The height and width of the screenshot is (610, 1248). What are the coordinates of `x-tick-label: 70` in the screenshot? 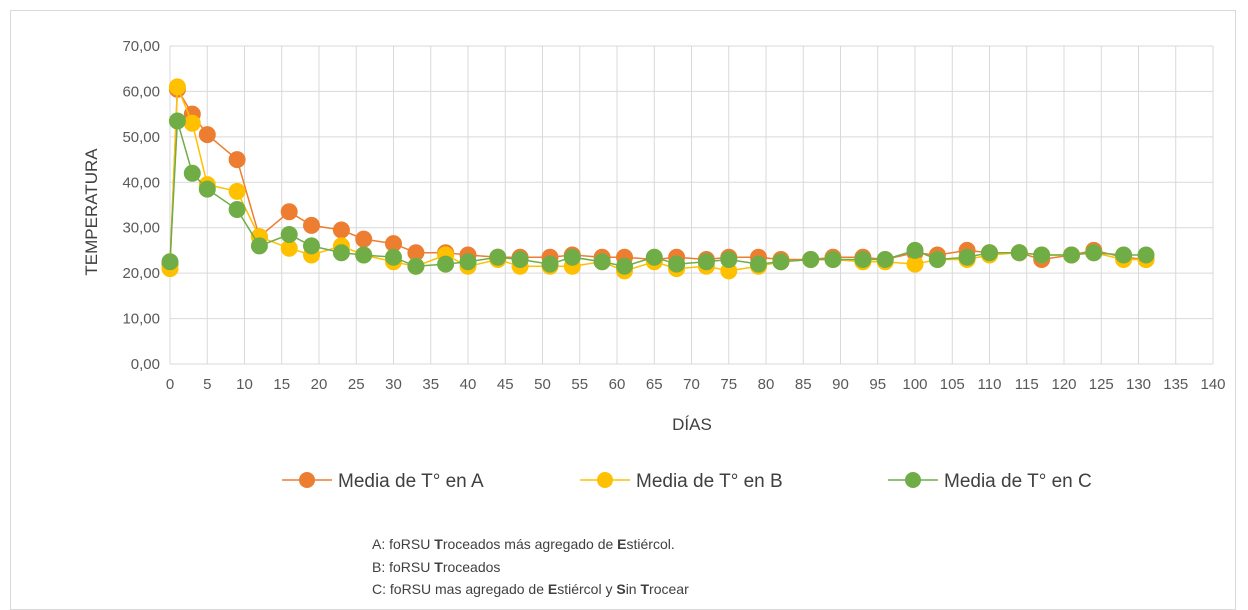 It's located at (691, 384).